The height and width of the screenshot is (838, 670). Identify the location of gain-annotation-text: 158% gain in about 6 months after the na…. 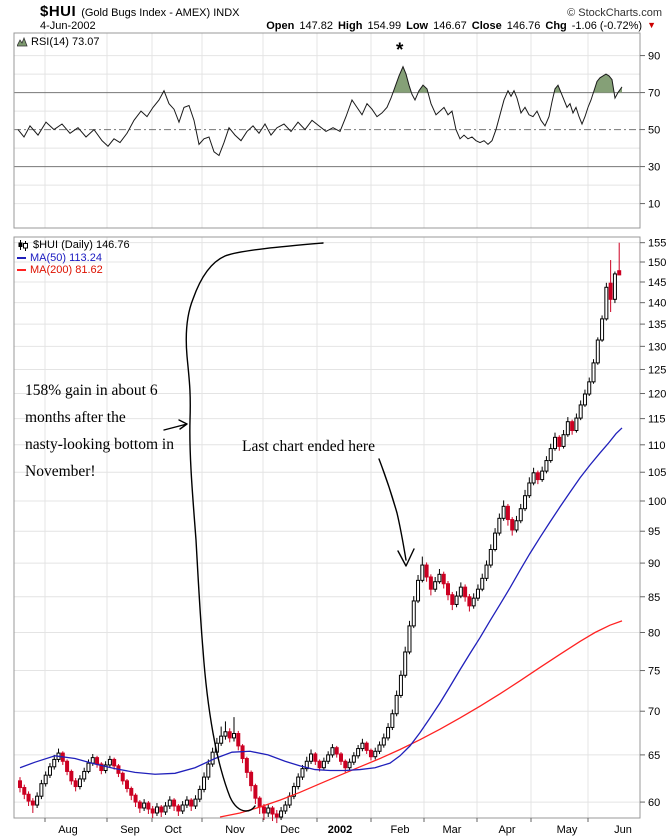
(99, 431).